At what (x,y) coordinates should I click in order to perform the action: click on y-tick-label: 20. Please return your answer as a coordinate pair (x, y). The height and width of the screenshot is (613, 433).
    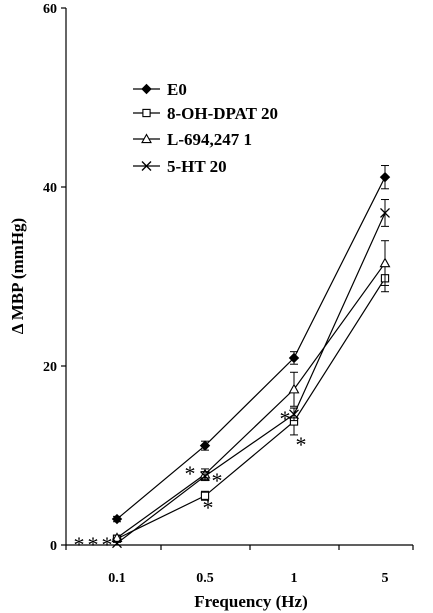
    Looking at the image, I should click on (50, 367).